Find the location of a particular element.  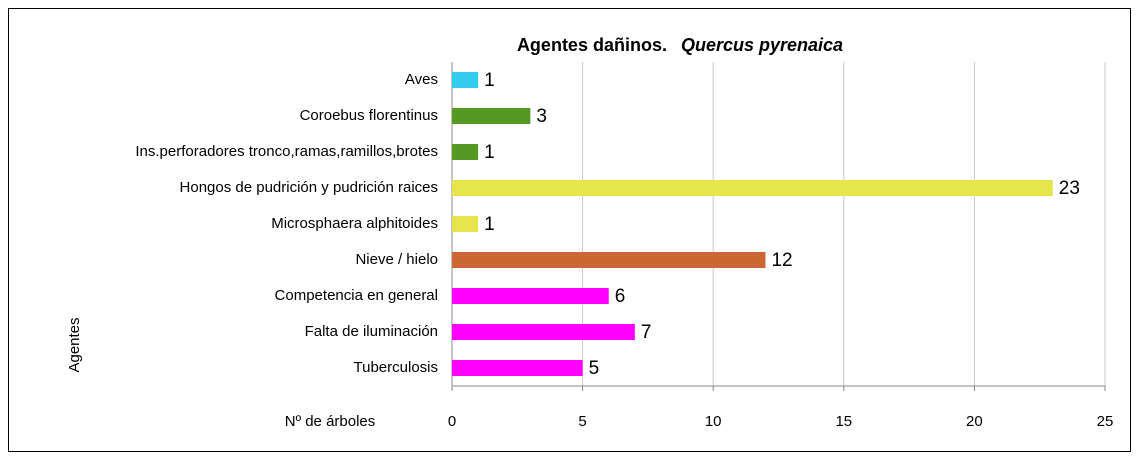

y-tick-label: Microsphaera alphitoides is located at coordinates (354, 223).